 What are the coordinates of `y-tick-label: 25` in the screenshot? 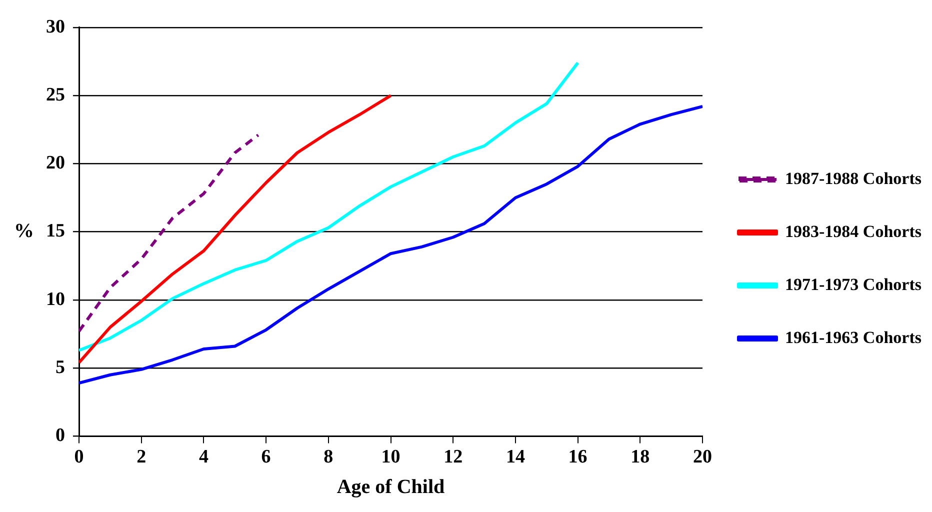 It's located at (55, 95).